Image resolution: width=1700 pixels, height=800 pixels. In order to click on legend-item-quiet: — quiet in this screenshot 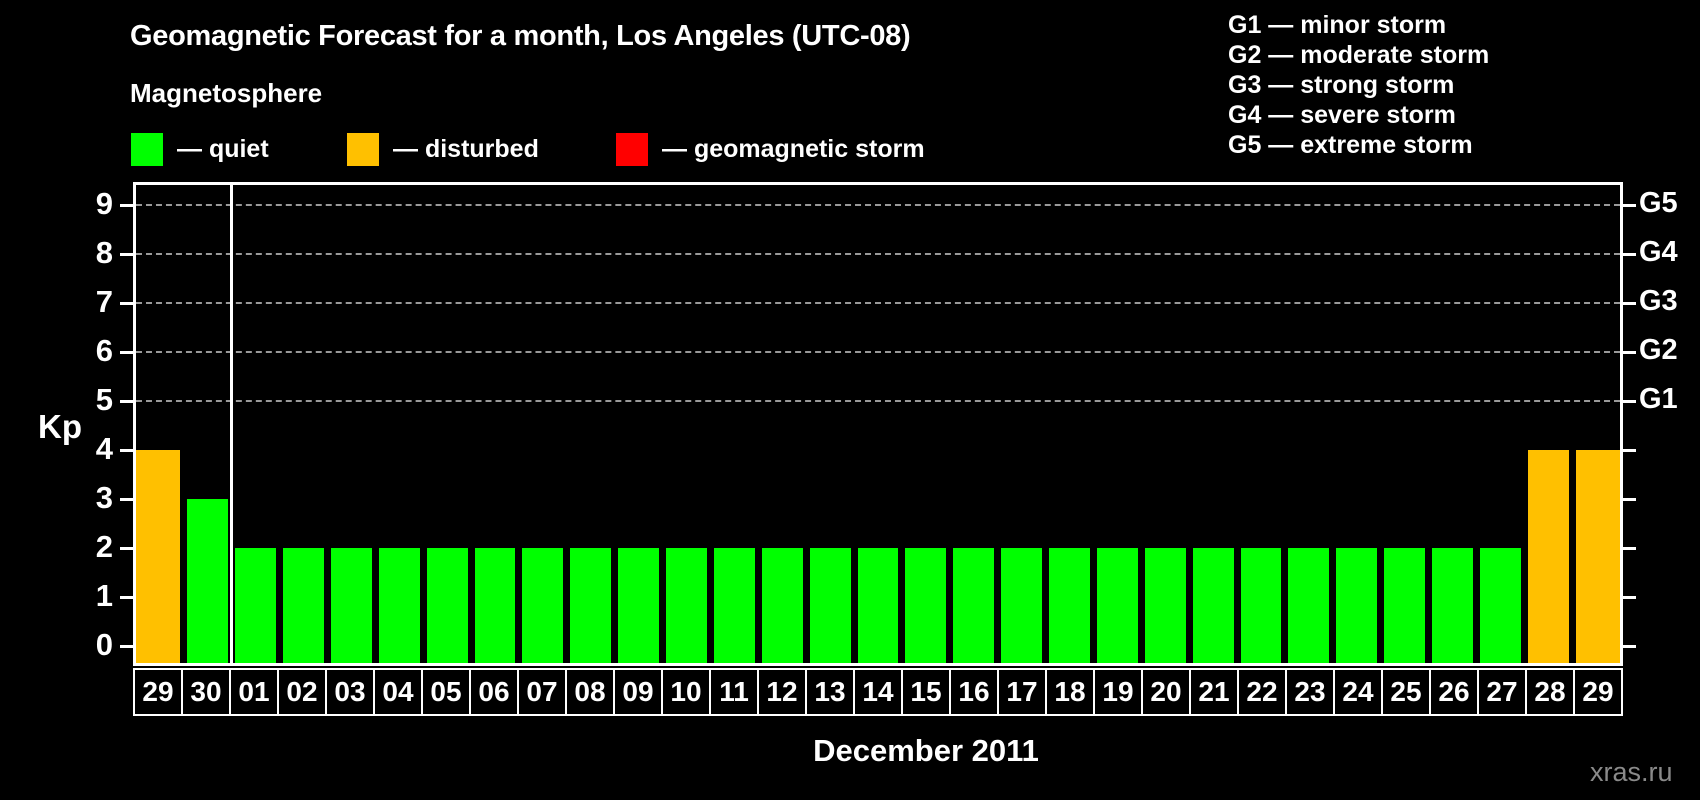, I will do `click(200, 149)`.